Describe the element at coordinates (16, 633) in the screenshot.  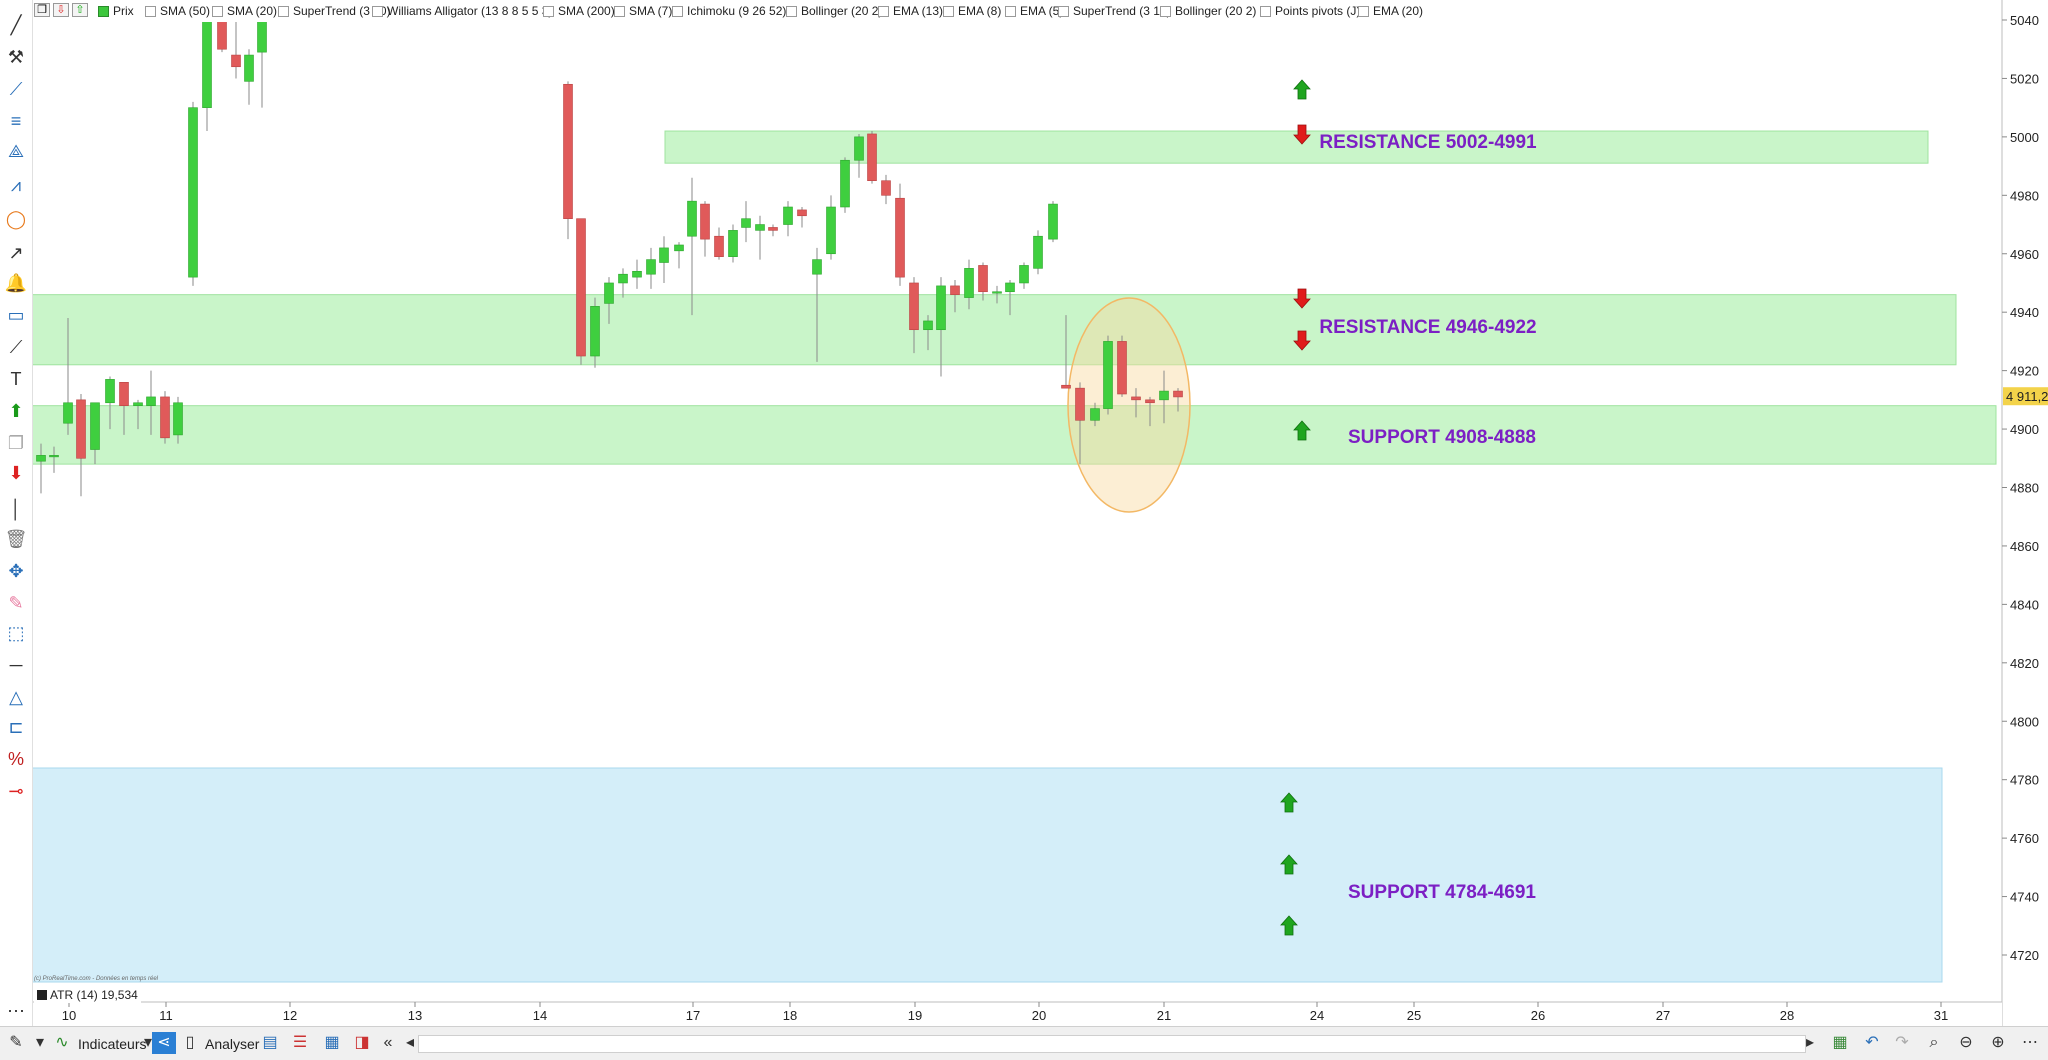
I see `zoom-rect-icon: ⬚` at that location.